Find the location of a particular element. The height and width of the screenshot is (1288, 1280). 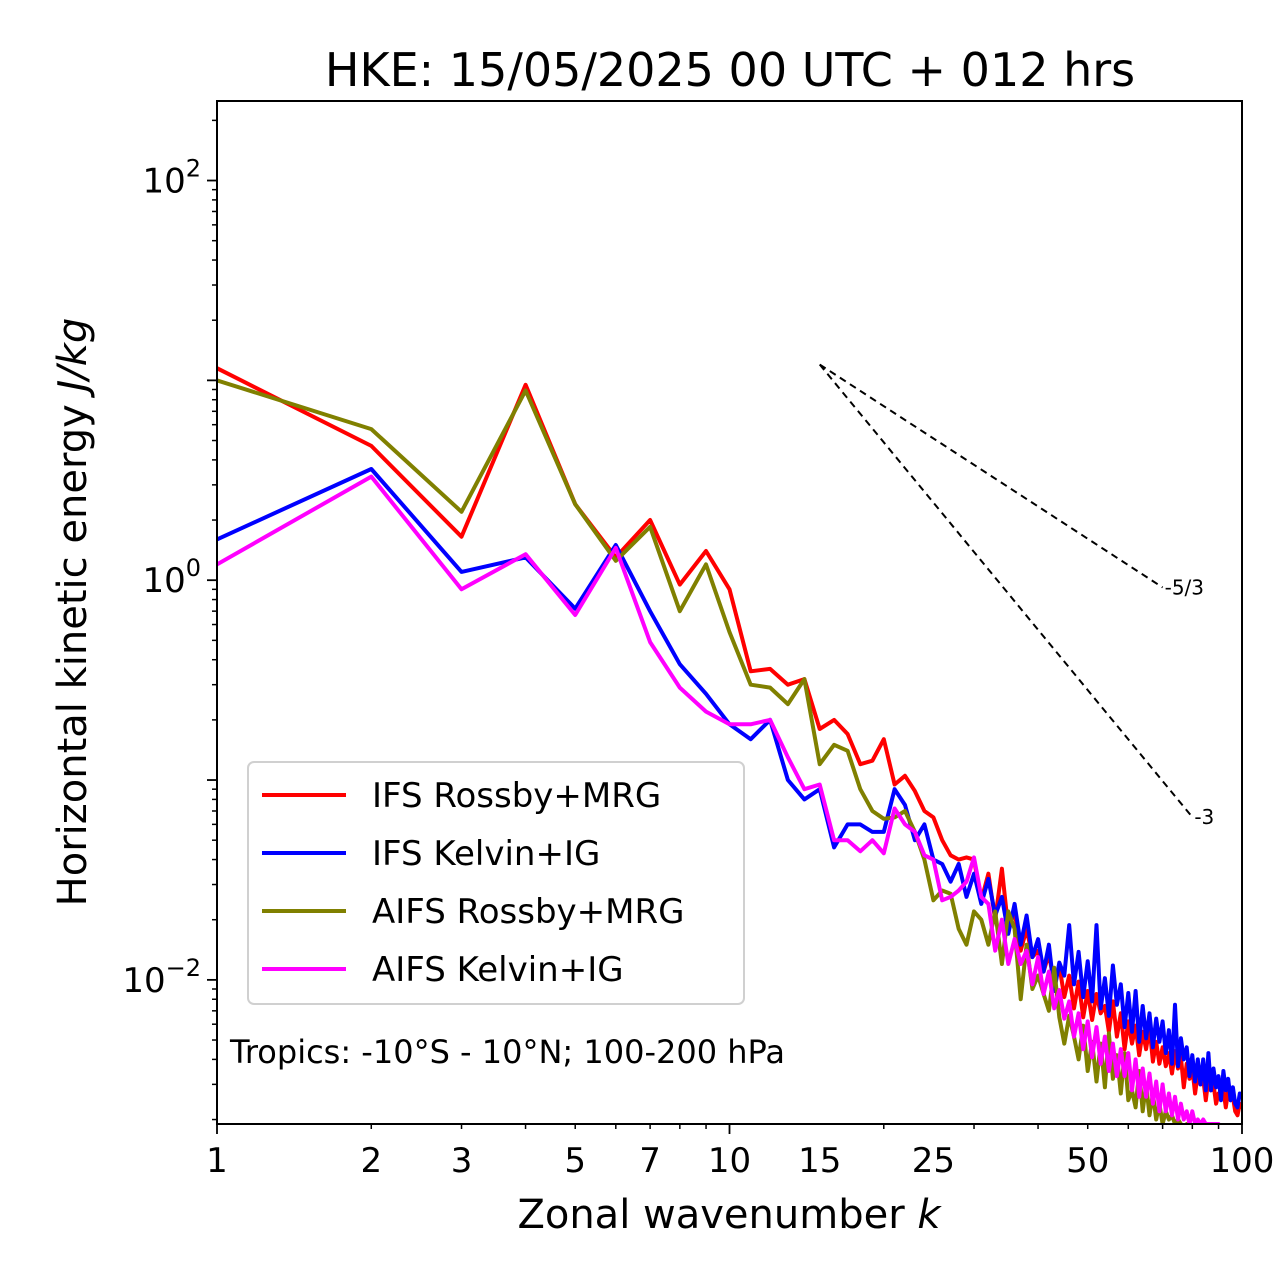

x-tick-label: 5 is located at coordinates (575, 1161).